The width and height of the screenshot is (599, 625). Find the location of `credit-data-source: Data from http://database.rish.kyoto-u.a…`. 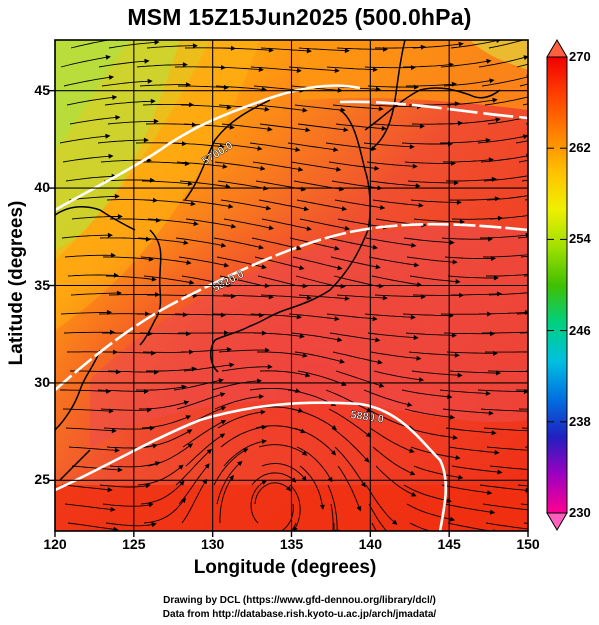

credit-data-source: Data from http://database.rish.kyoto-u.a… is located at coordinates (299, 614).